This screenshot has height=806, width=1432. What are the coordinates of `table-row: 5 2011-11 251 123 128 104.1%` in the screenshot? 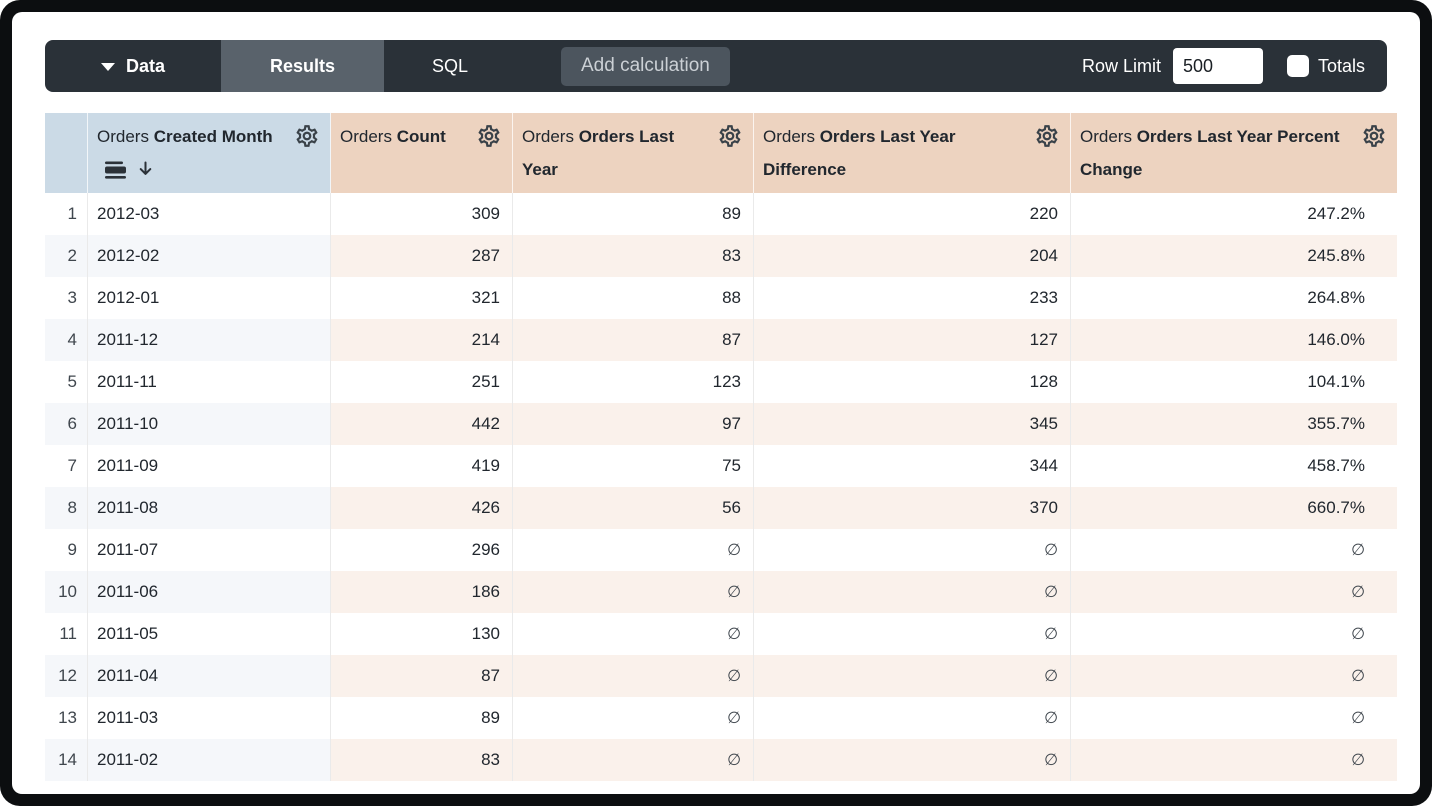 It's located at (721, 382).